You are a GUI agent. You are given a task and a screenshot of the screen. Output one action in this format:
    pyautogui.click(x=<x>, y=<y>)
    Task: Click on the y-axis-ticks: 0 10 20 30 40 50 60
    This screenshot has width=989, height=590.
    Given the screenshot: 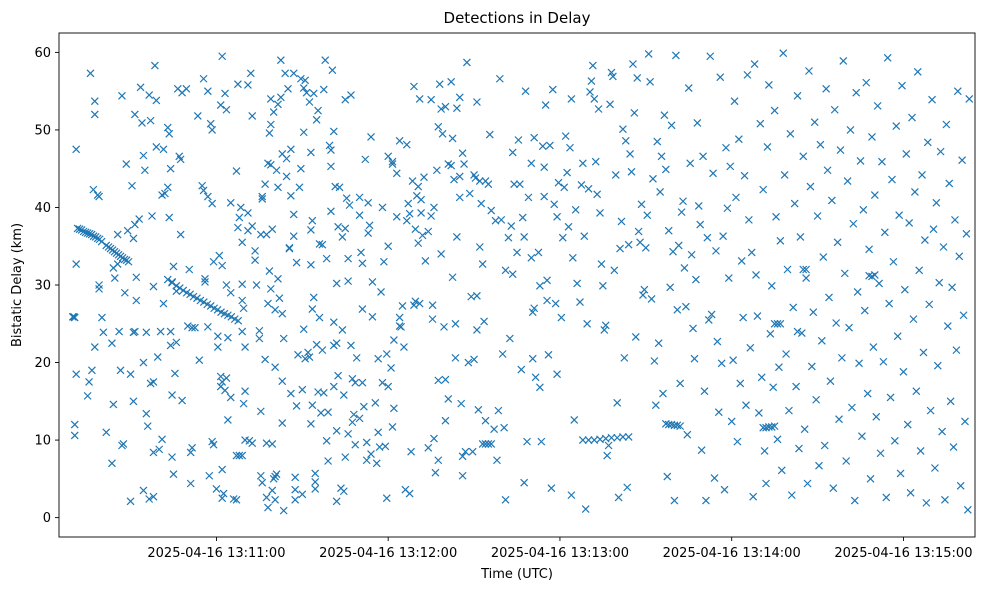 What is the action you would take?
    pyautogui.click(x=46, y=286)
    